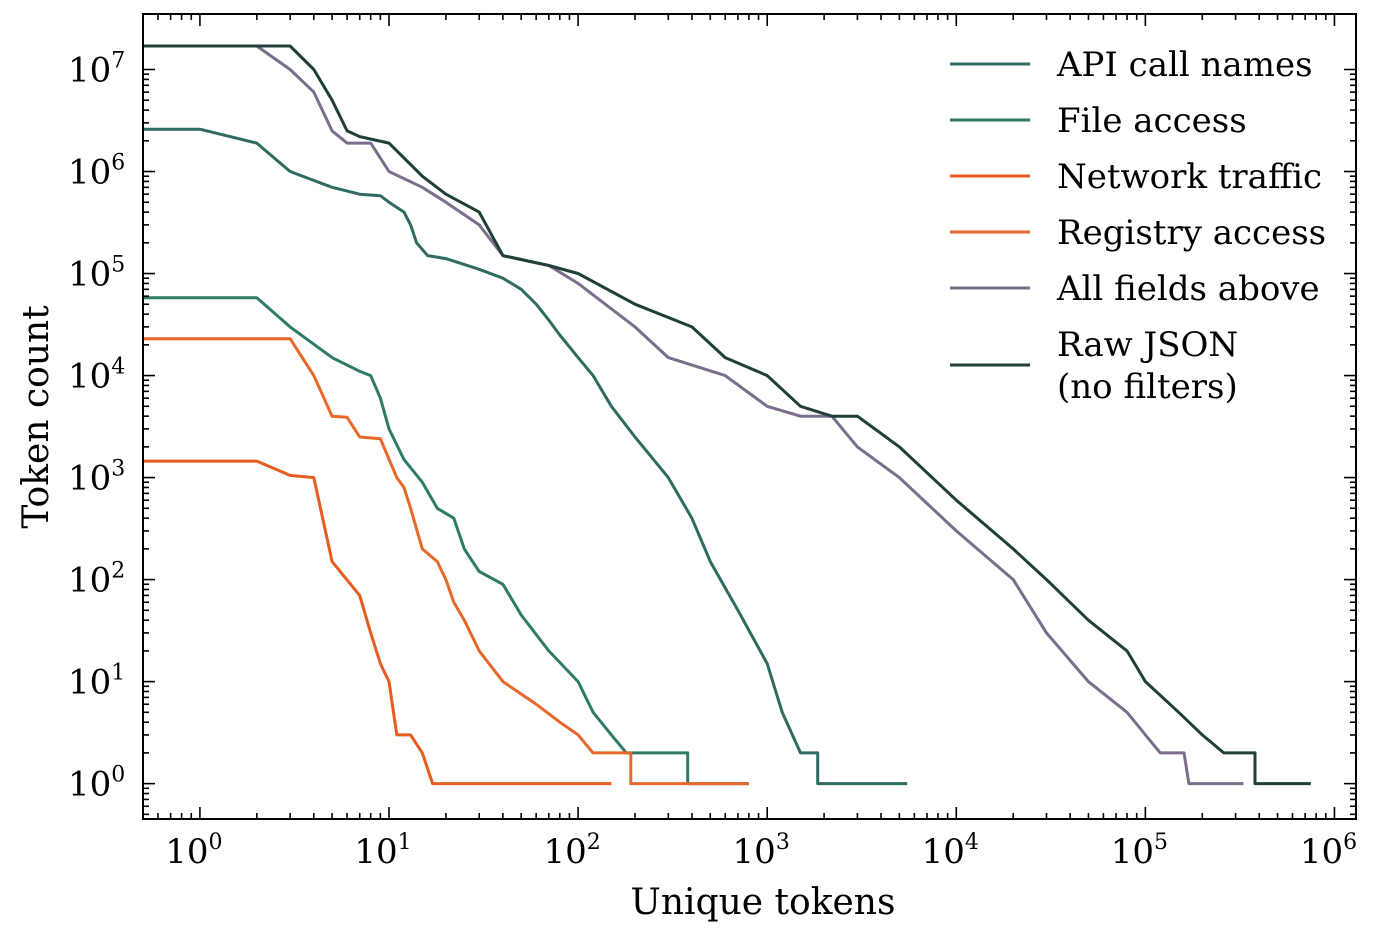  I want to click on legend-item-all-fields-above: All fields above, so click(1135, 289).